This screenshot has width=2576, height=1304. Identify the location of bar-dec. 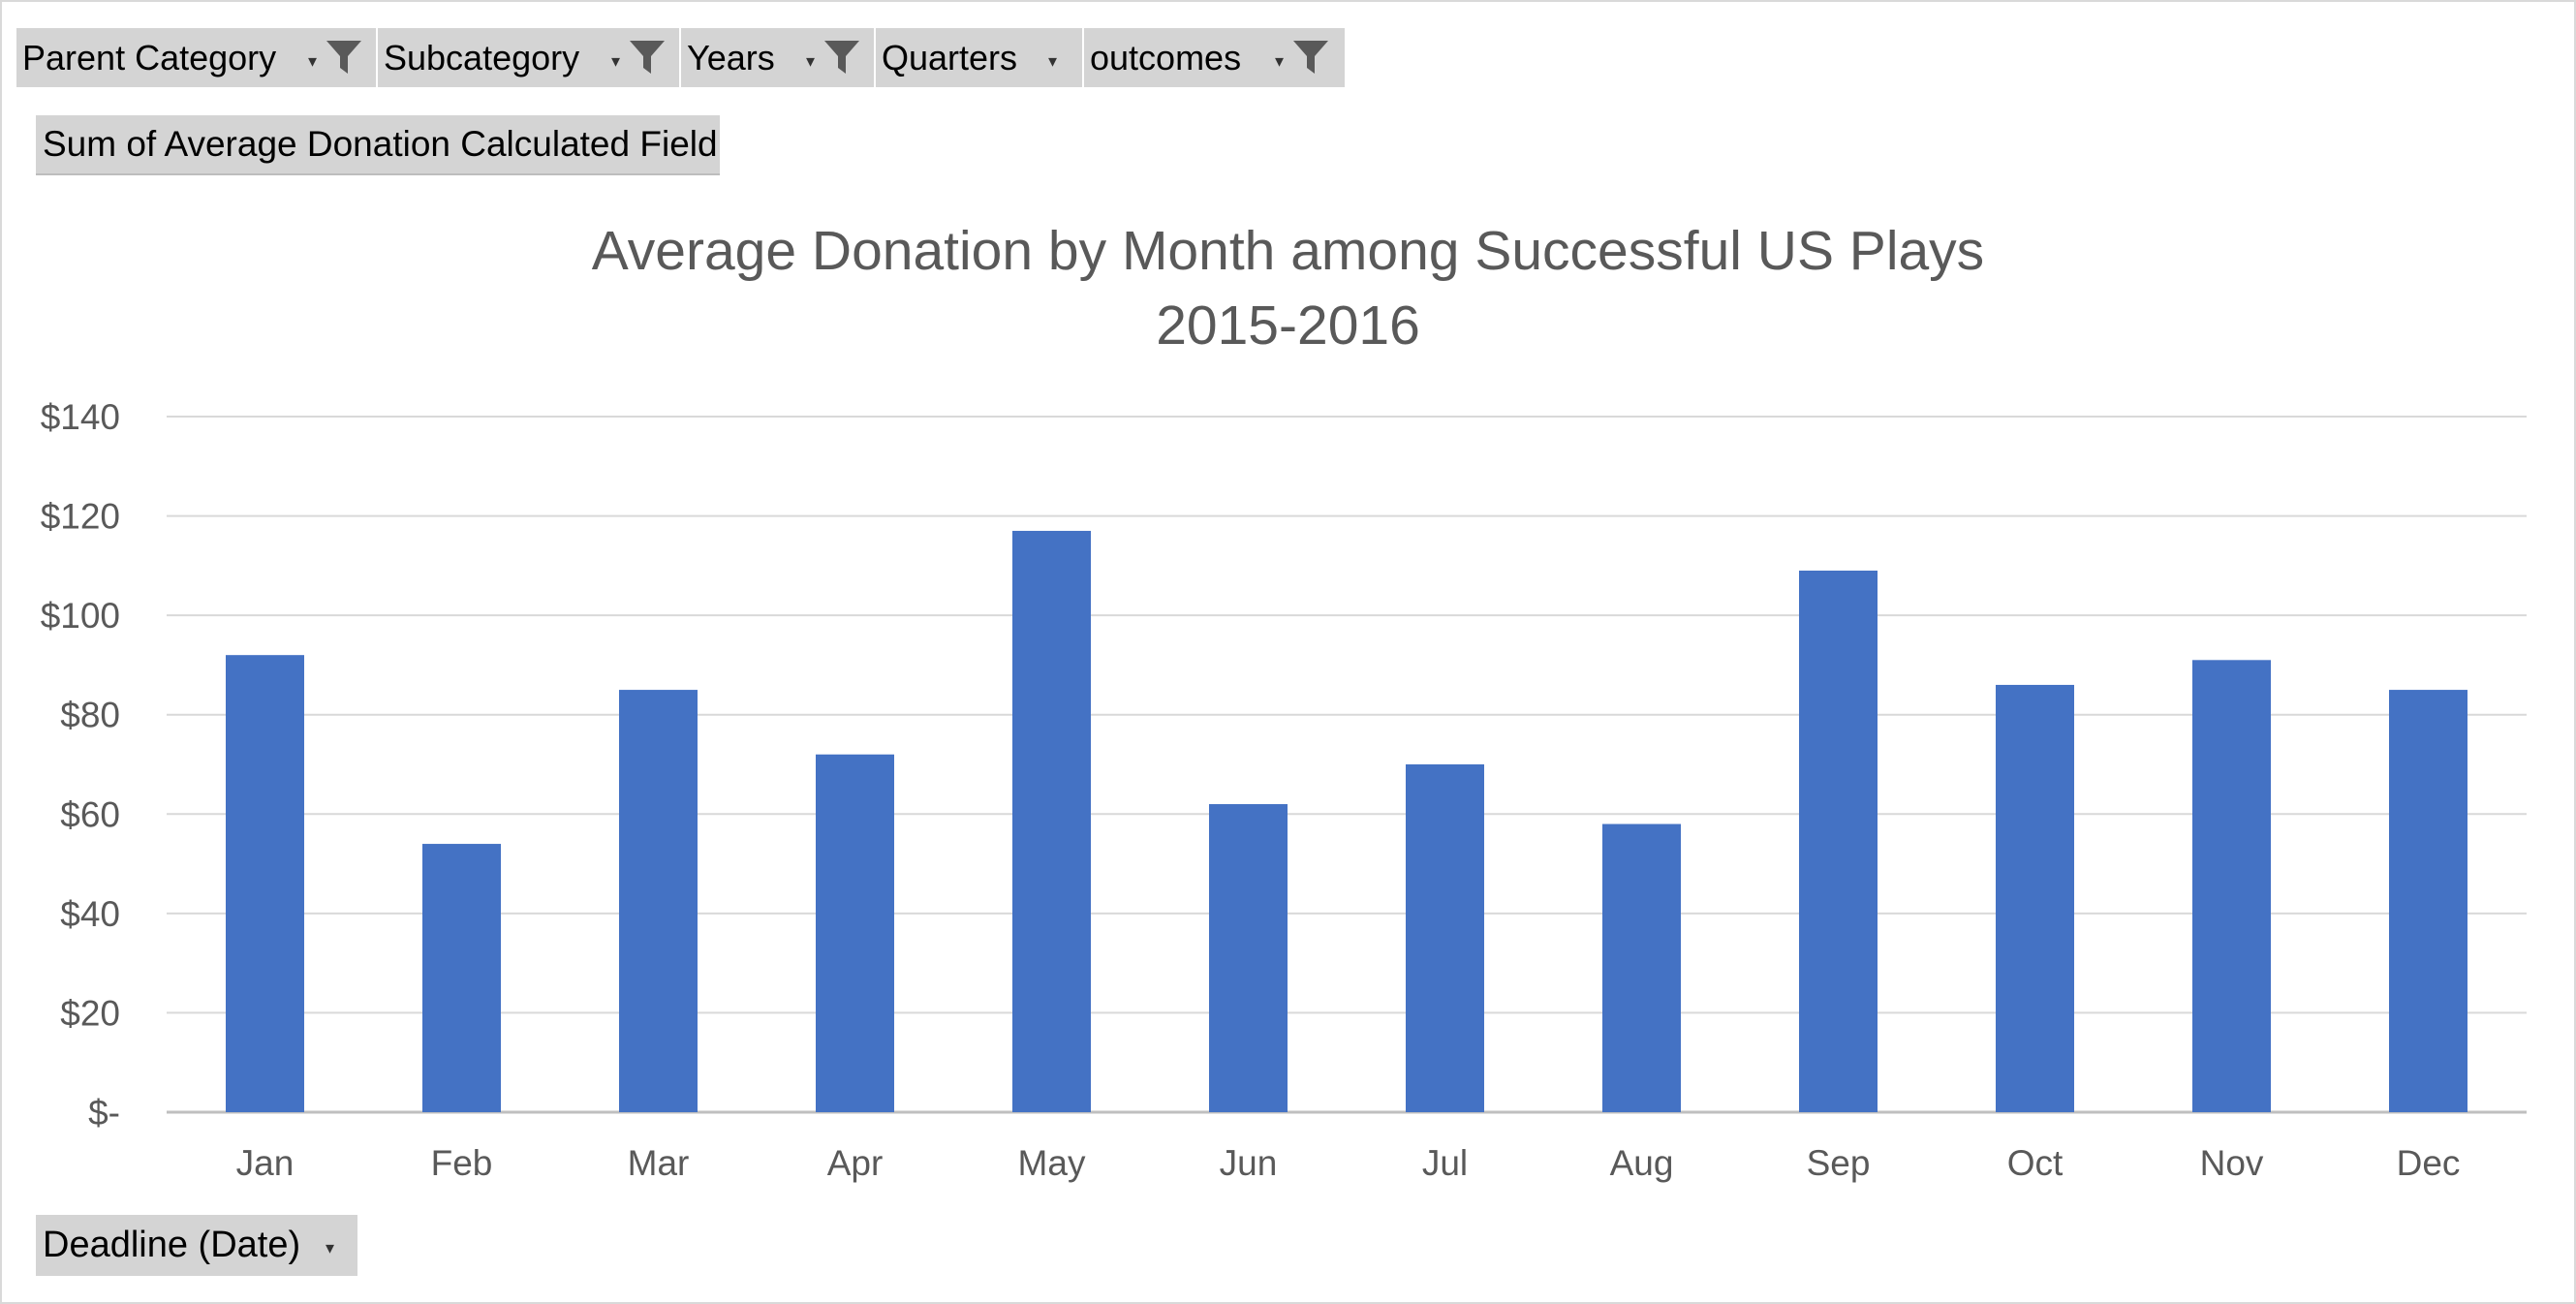
(2428, 901).